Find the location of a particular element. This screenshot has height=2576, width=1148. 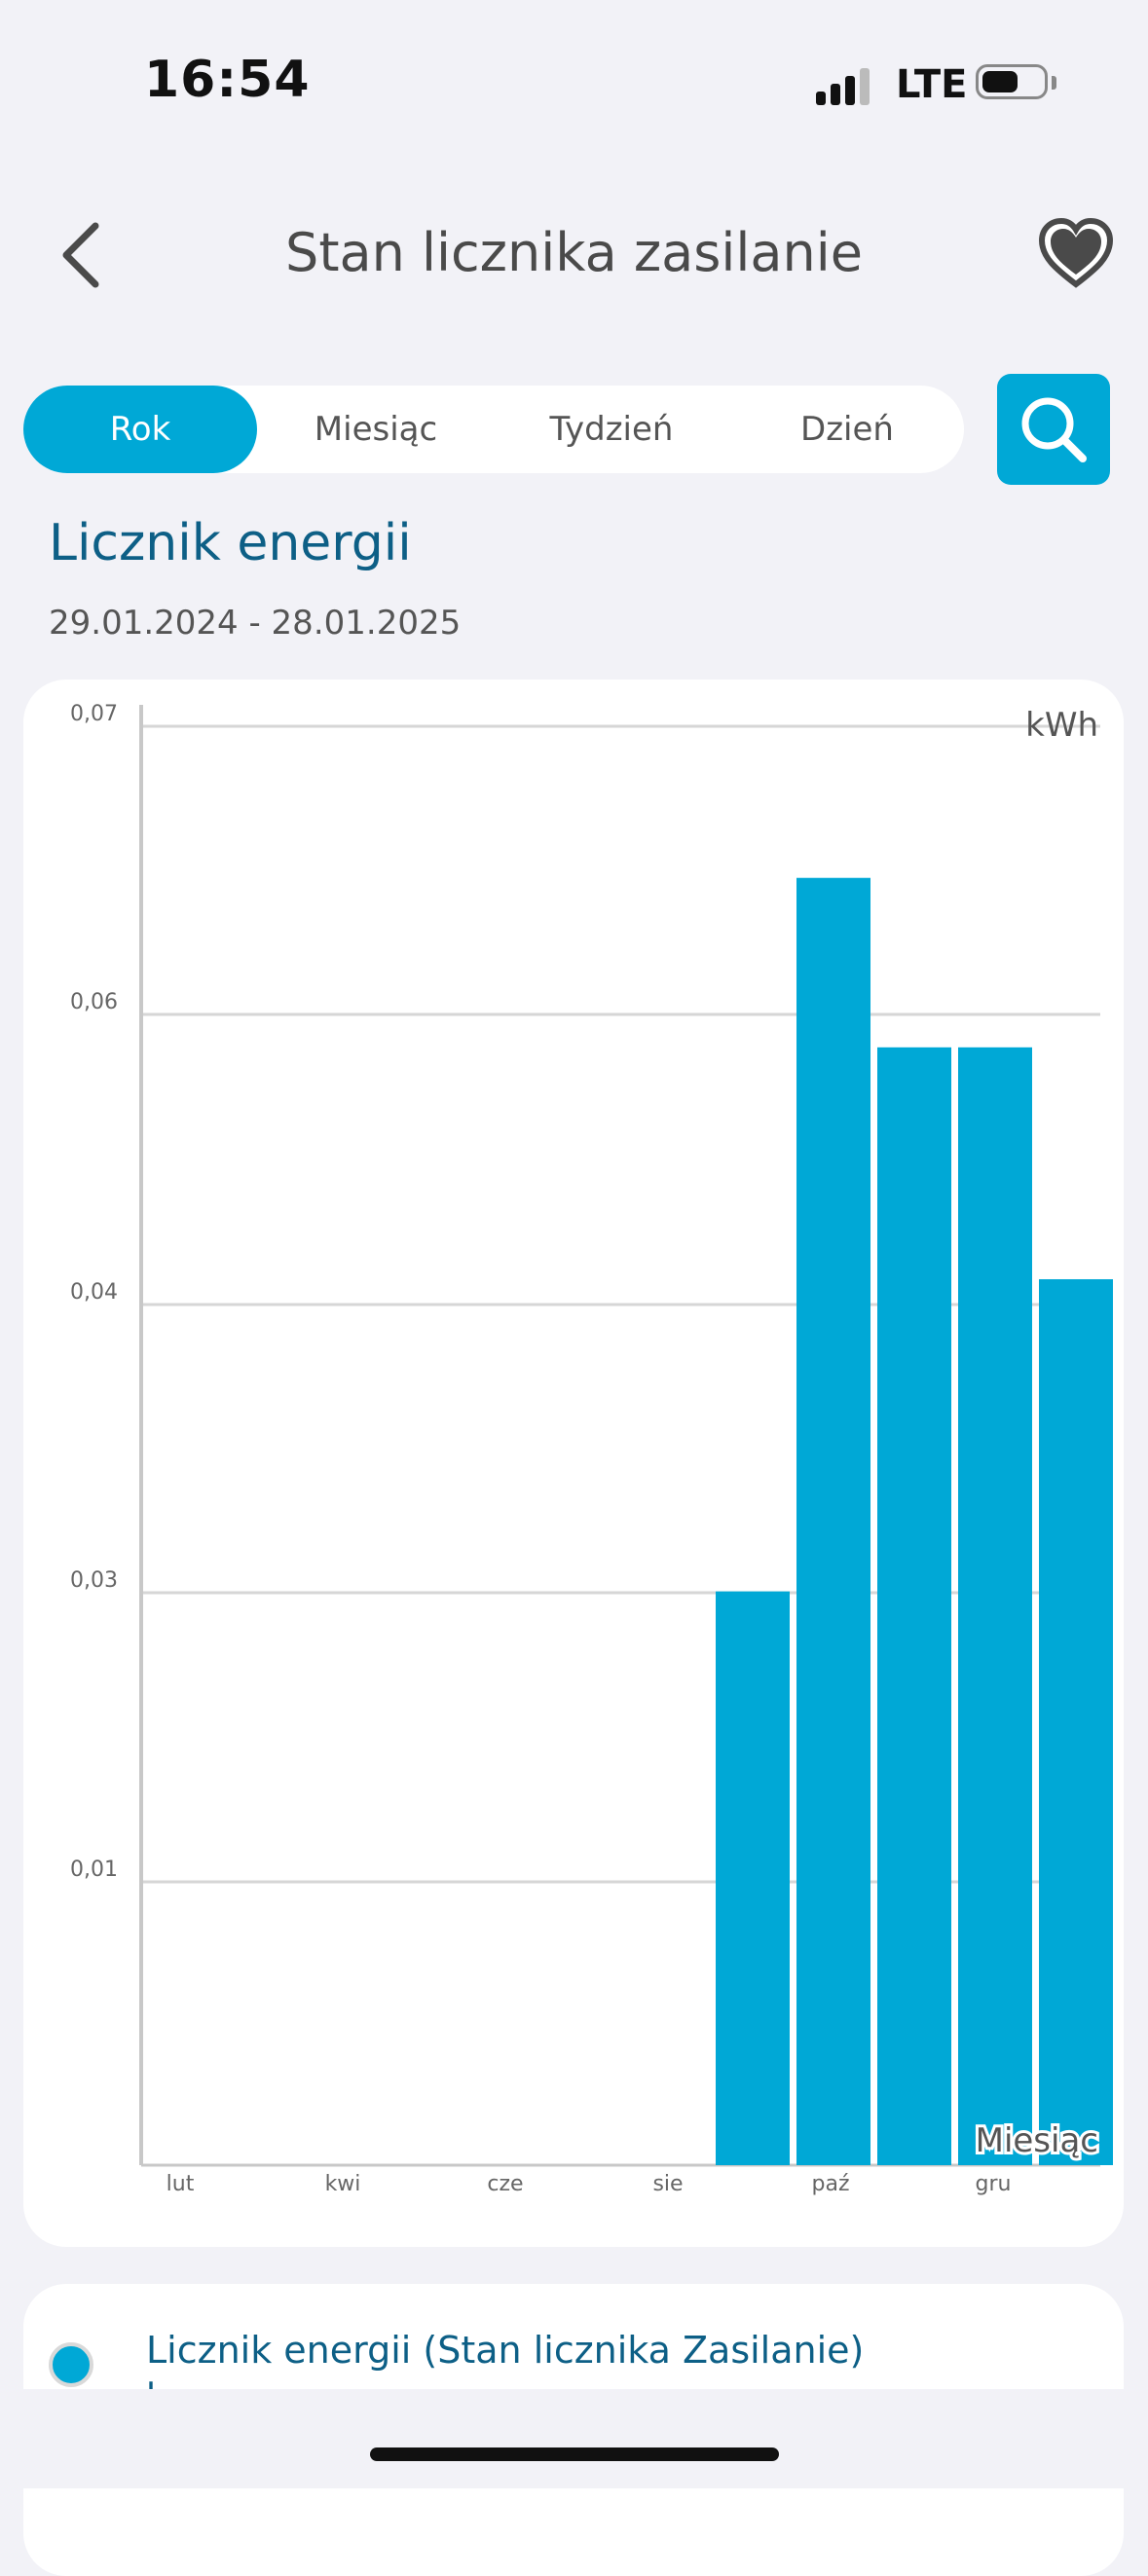

x-tick-label: lut is located at coordinates (181, 2184).